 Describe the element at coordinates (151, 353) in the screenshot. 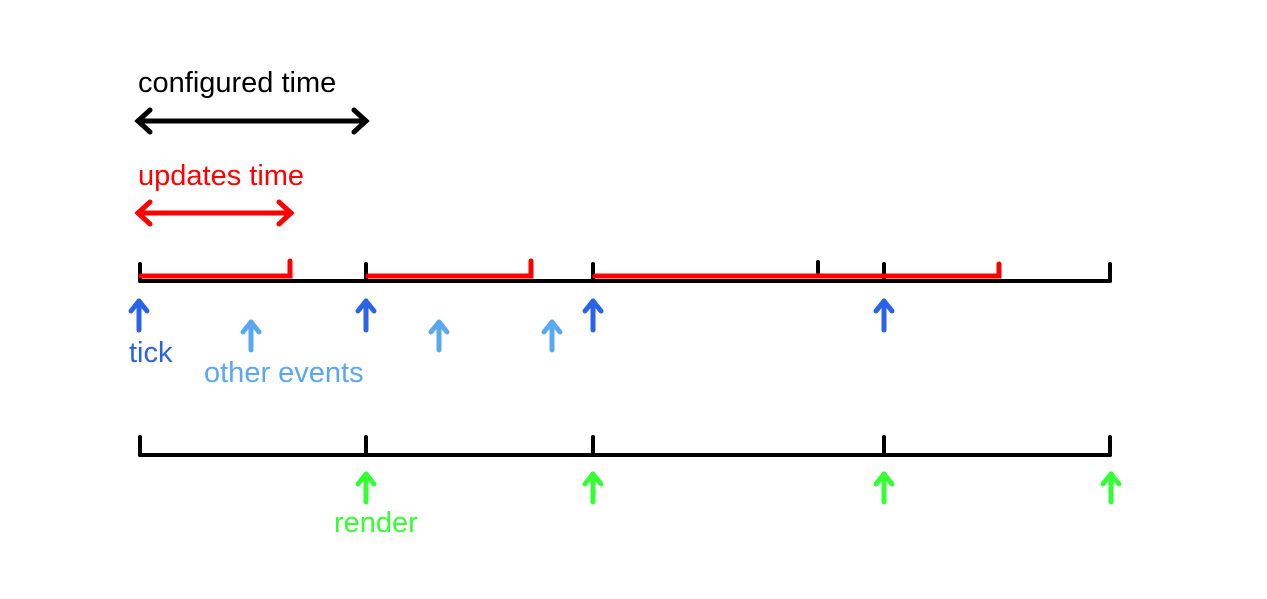

I see `tick-label: tick` at that location.